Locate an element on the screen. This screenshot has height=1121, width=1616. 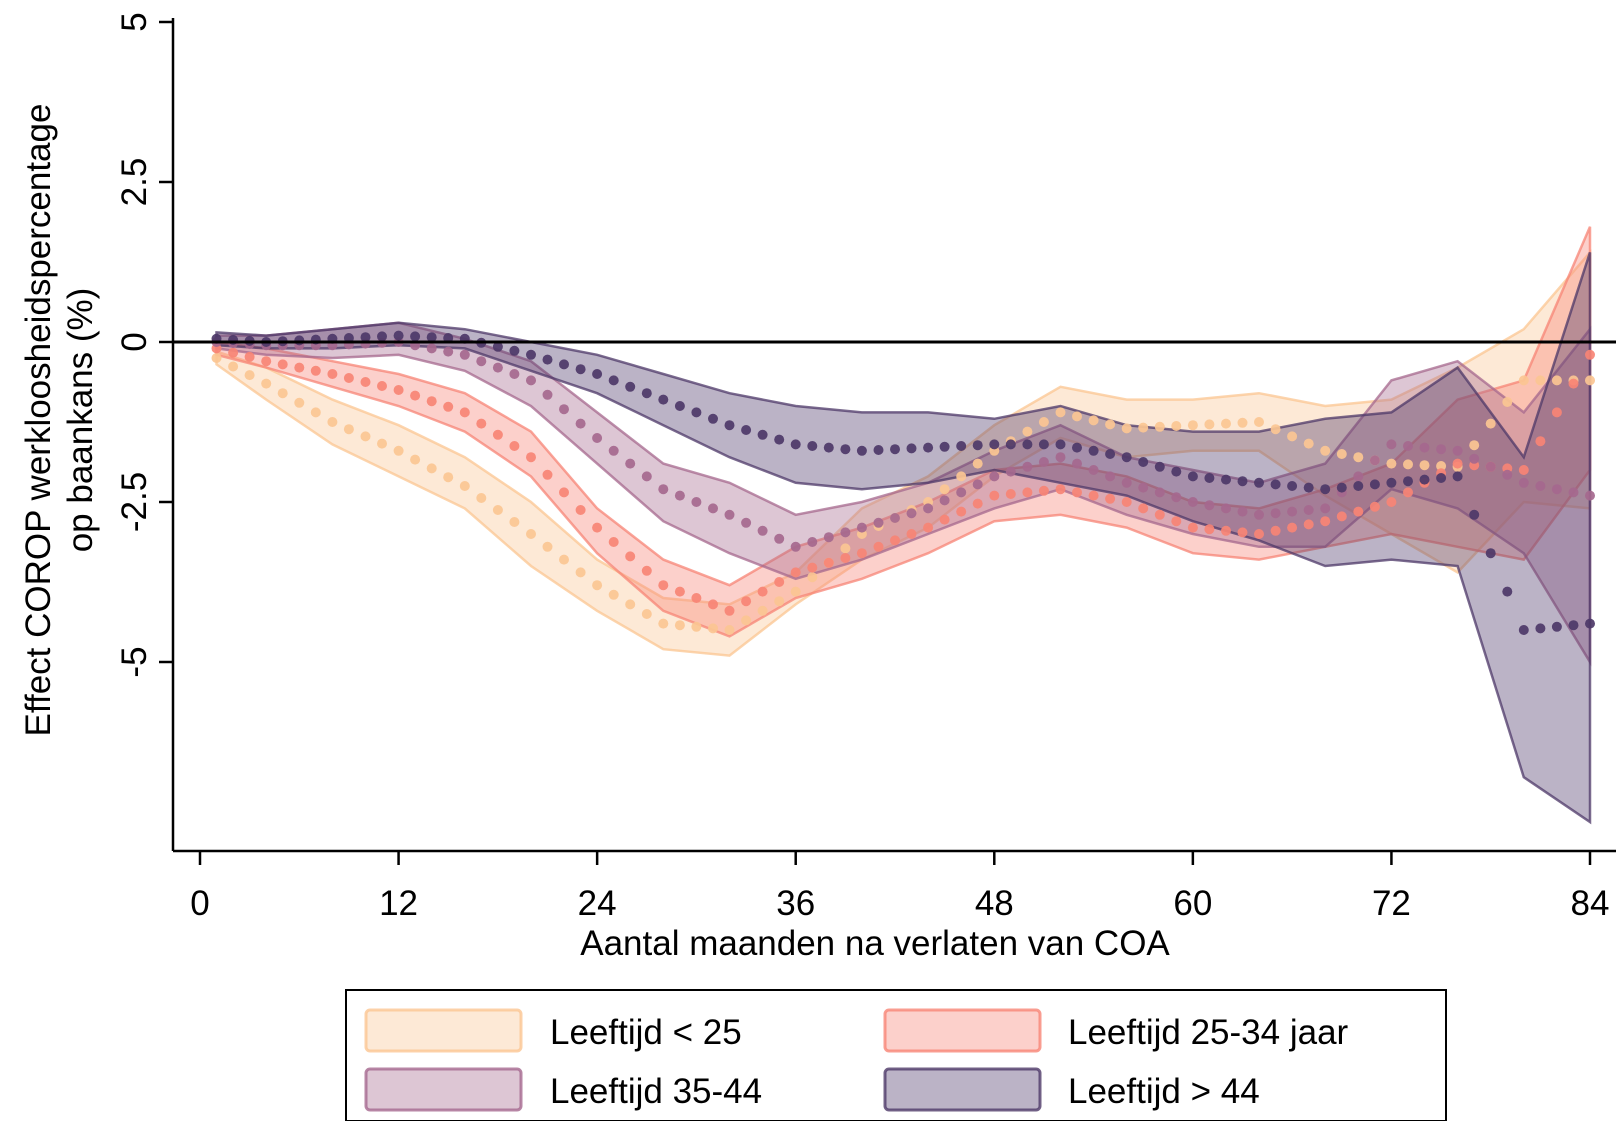
x-tick-label: 72 is located at coordinates (1391, 903).